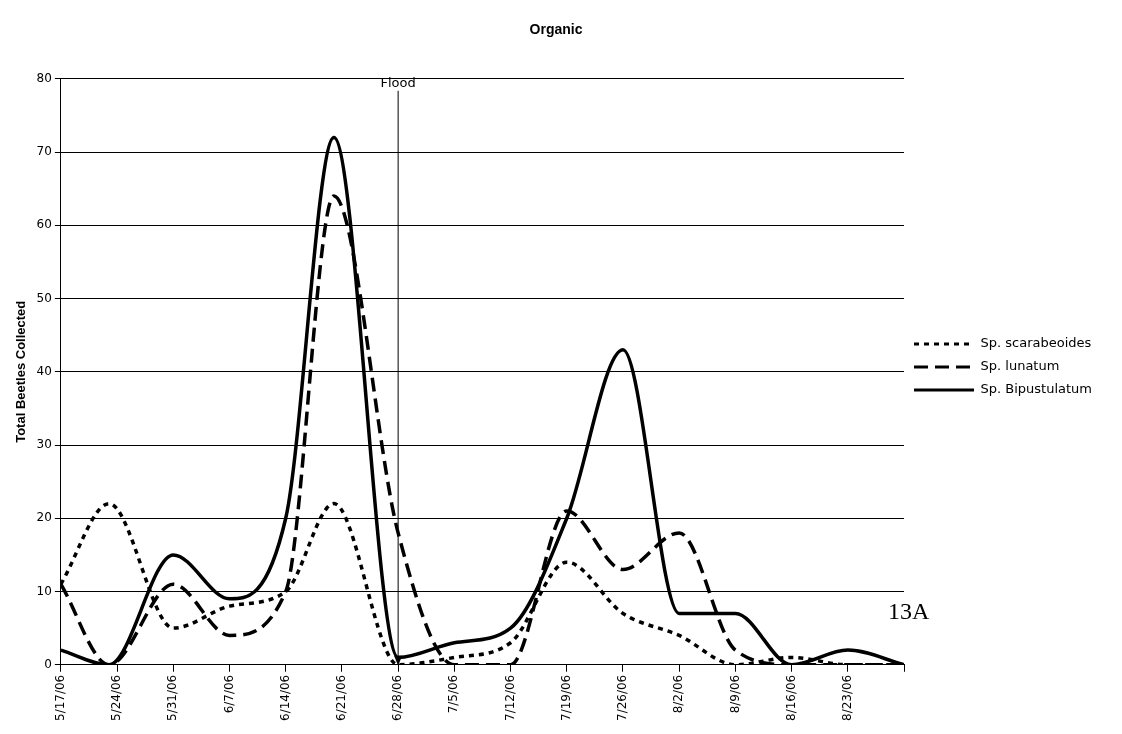 The width and height of the screenshot is (1122, 734). Describe the element at coordinates (1036, 389) in the screenshot. I see `legend-label: Sp. Bipustulatum` at that location.